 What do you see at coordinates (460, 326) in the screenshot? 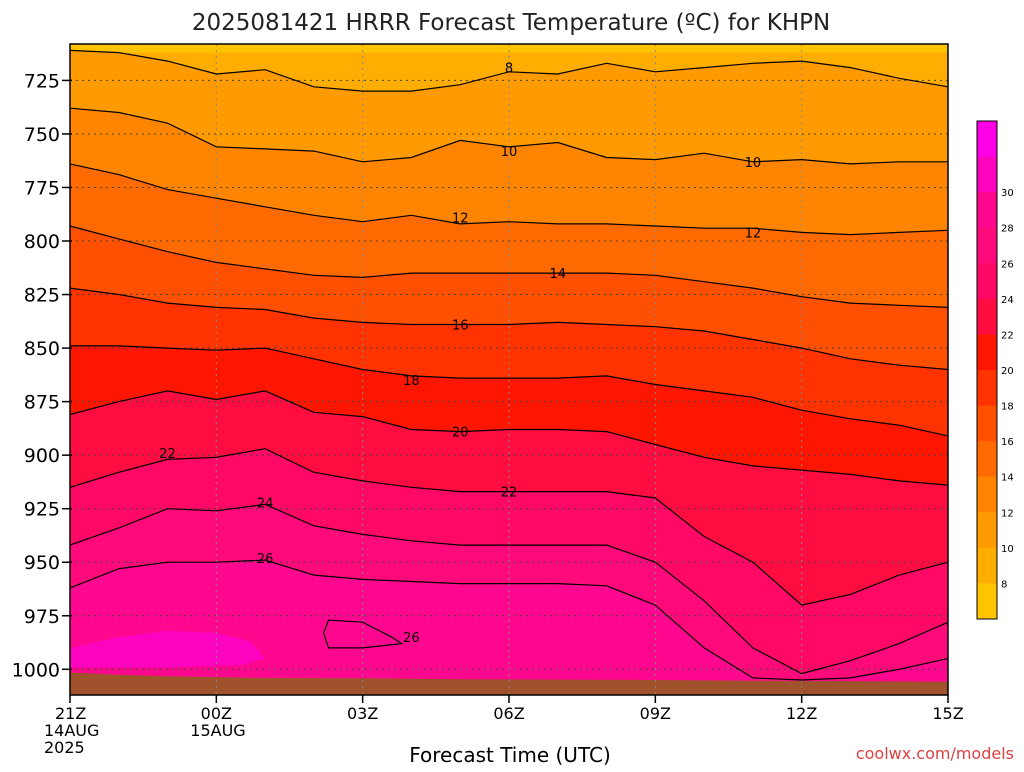
I see `contour-label-16: 16` at bounding box center [460, 326].